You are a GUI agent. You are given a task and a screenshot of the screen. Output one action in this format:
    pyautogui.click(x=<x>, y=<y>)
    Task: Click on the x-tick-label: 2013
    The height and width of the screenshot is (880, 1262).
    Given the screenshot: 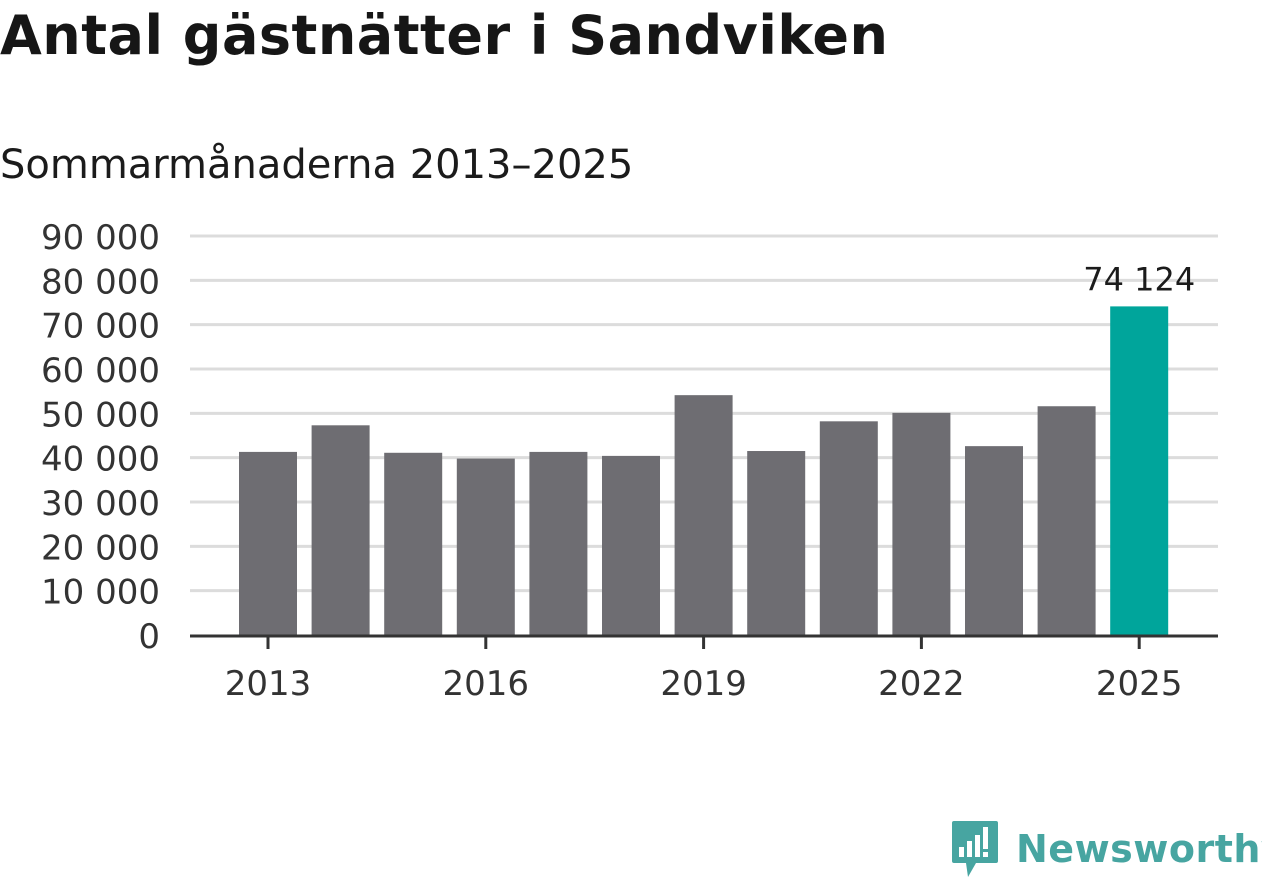 What is the action you would take?
    pyautogui.click(x=268, y=684)
    